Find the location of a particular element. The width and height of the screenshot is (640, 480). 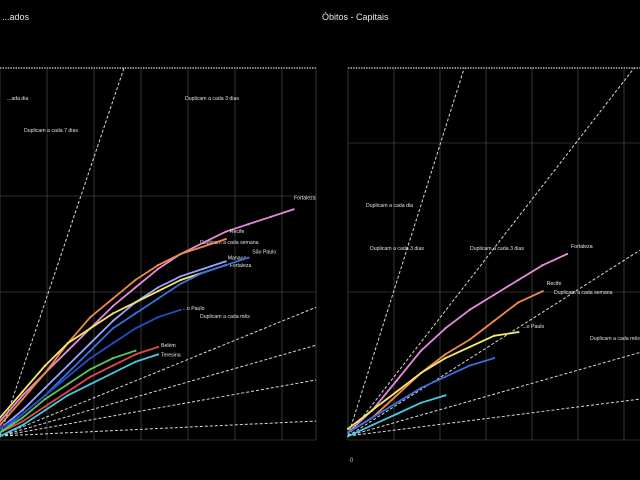

x-tick-label: 0 is located at coordinates (352, 461).